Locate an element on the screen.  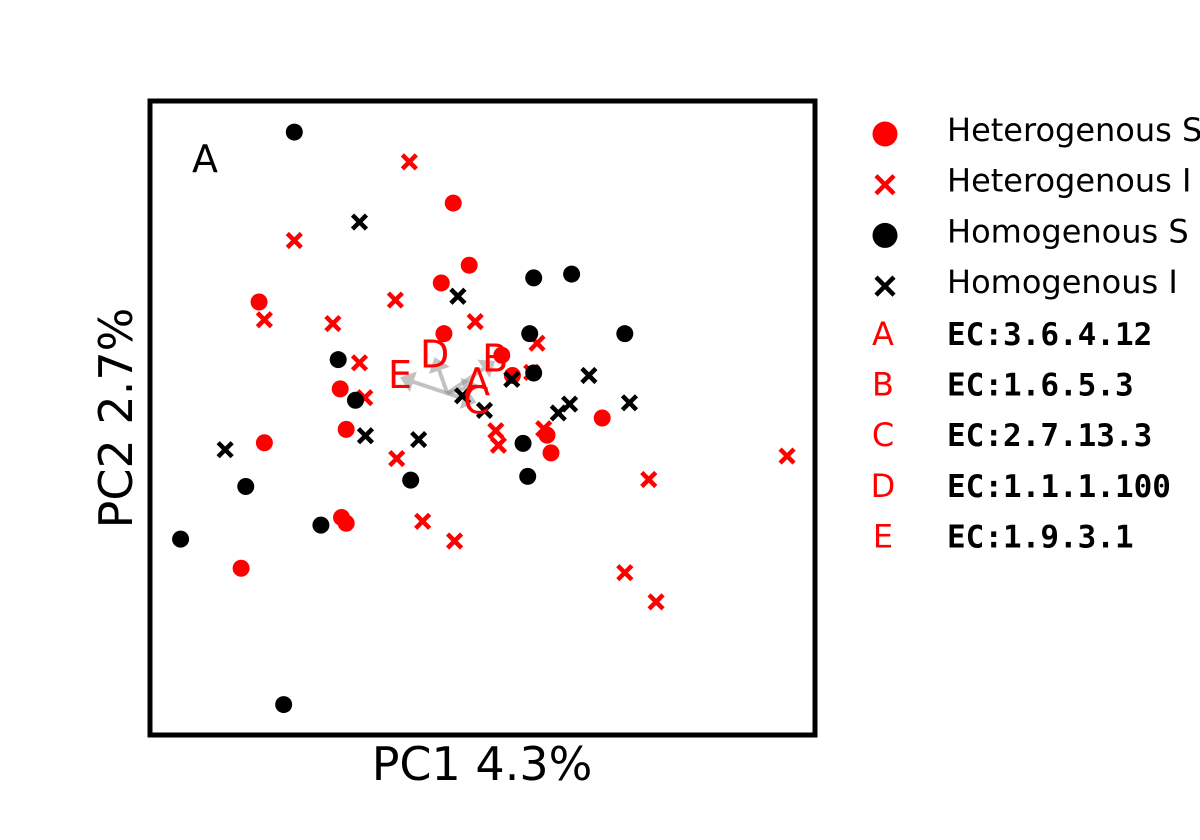
legend-loading-name: EC:1.1.1.100 is located at coordinates (1059, 487).